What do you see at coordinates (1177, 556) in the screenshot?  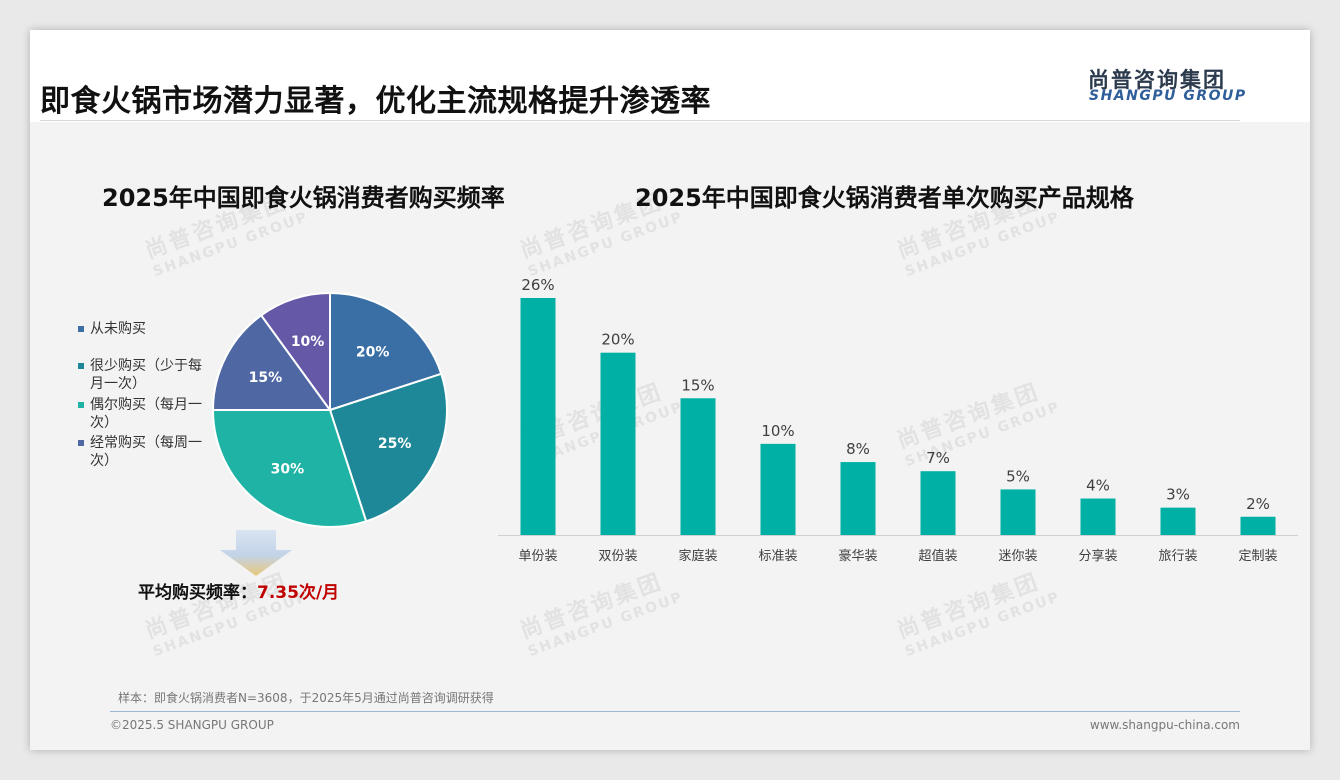 I see `x-tick-label: 旅行装` at bounding box center [1177, 556].